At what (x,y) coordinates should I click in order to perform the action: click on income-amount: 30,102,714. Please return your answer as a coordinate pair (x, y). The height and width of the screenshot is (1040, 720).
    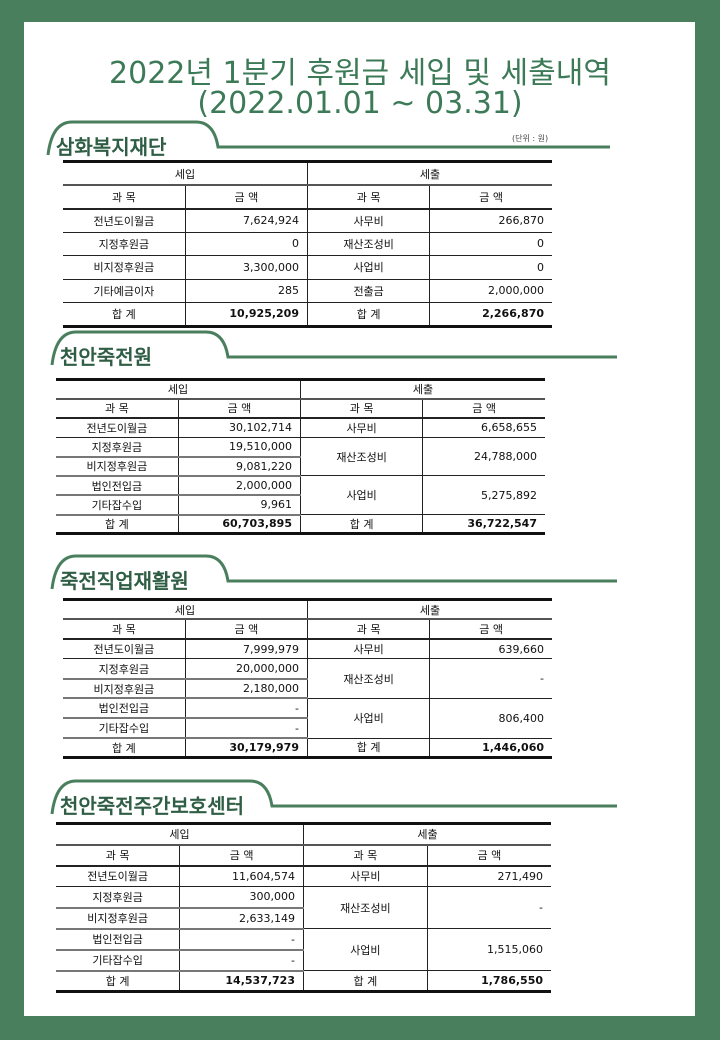
    Looking at the image, I should click on (239, 428).